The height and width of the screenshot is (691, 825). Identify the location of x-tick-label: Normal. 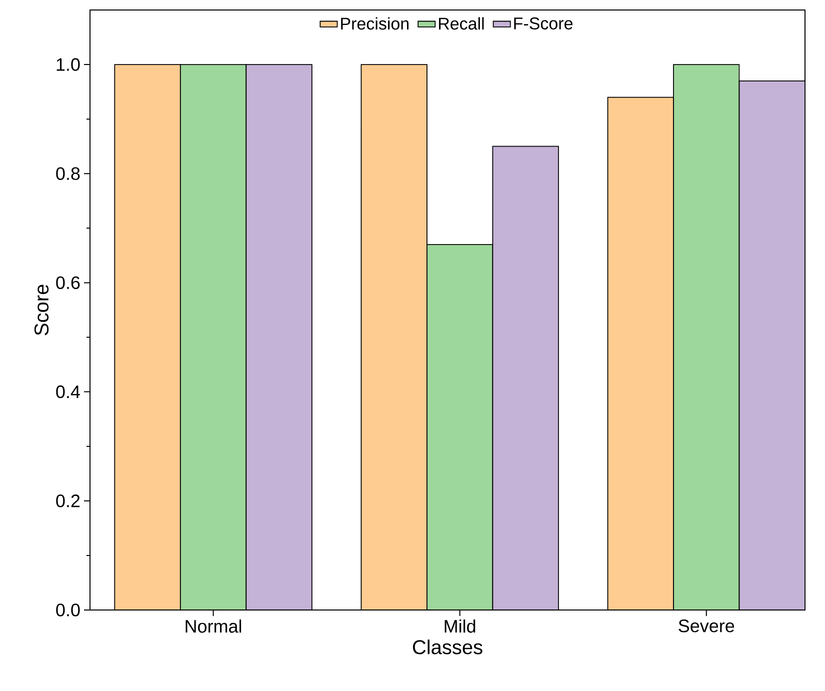
(214, 626).